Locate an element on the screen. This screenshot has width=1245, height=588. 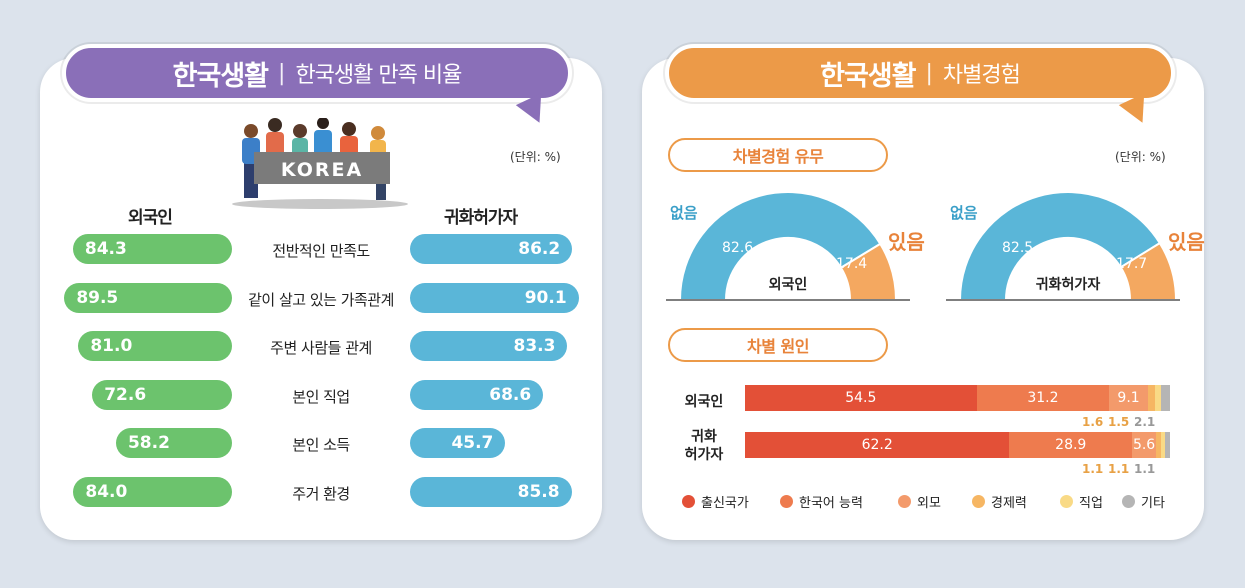
legend-label: 경제력 is located at coordinates (1009, 503).